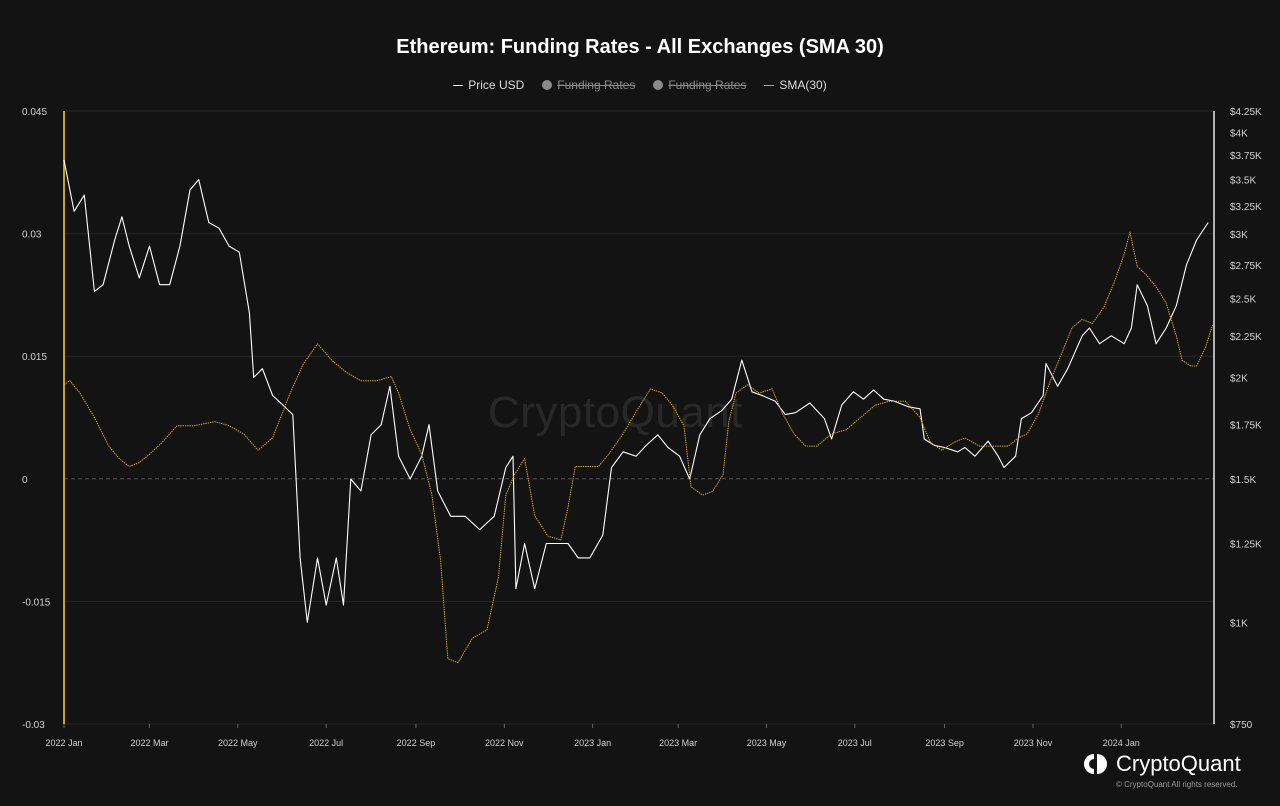 This screenshot has height=806, width=1280. Describe the element at coordinates (1246, 266) in the screenshot. I see `y-right-tick-label: $2.75K` at that location.